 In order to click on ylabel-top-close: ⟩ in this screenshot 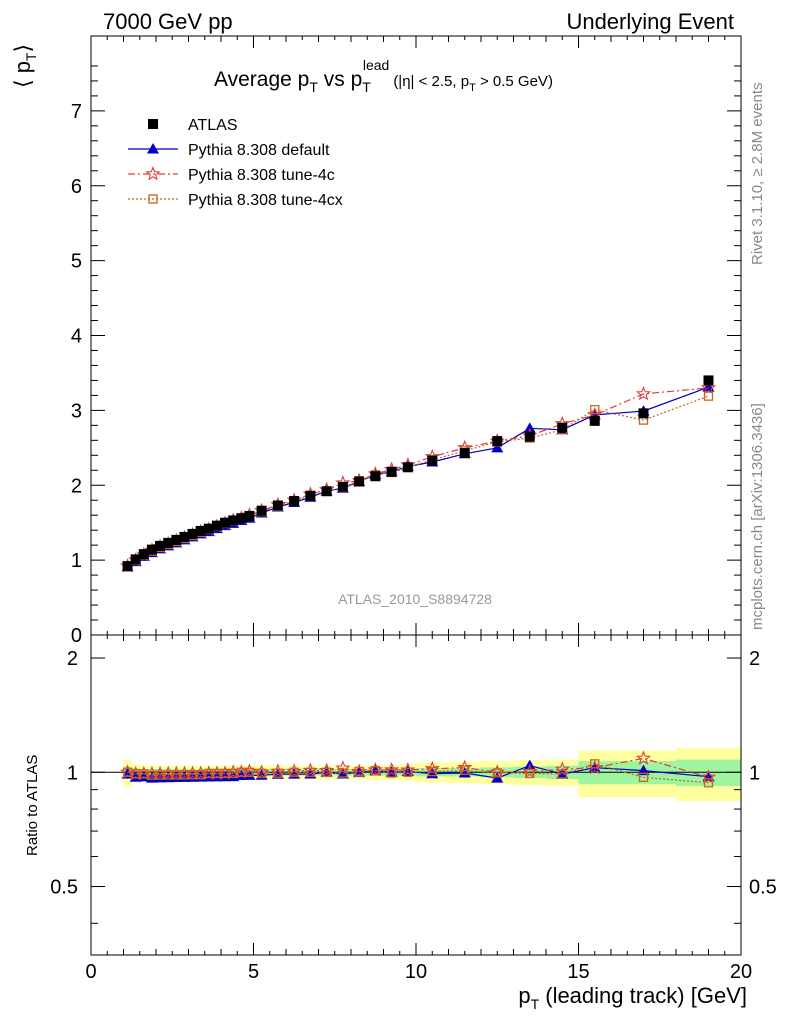, I will do `click(22, 48)`.